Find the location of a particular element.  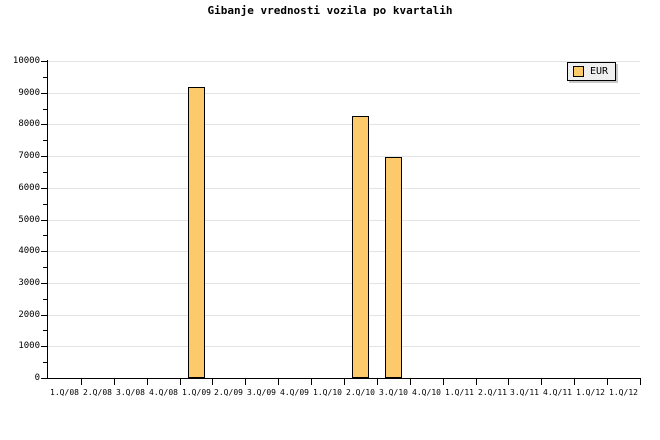

legend-swatch-eur is located at coordinates (578, 71).